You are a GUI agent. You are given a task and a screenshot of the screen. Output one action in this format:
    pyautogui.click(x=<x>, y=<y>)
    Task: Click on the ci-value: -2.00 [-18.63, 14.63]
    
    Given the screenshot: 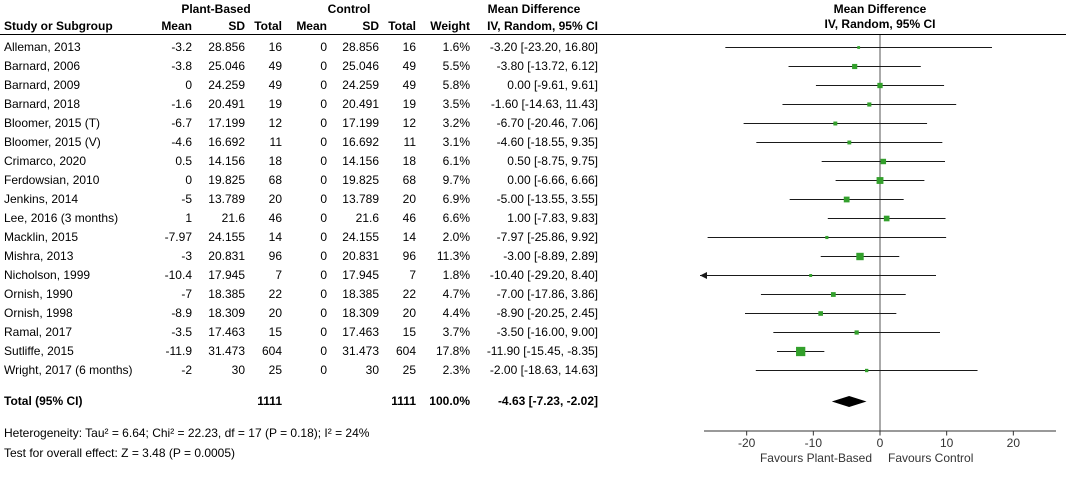 What is the action you would take?
    pyautogui.click(x=543, y=370)
    